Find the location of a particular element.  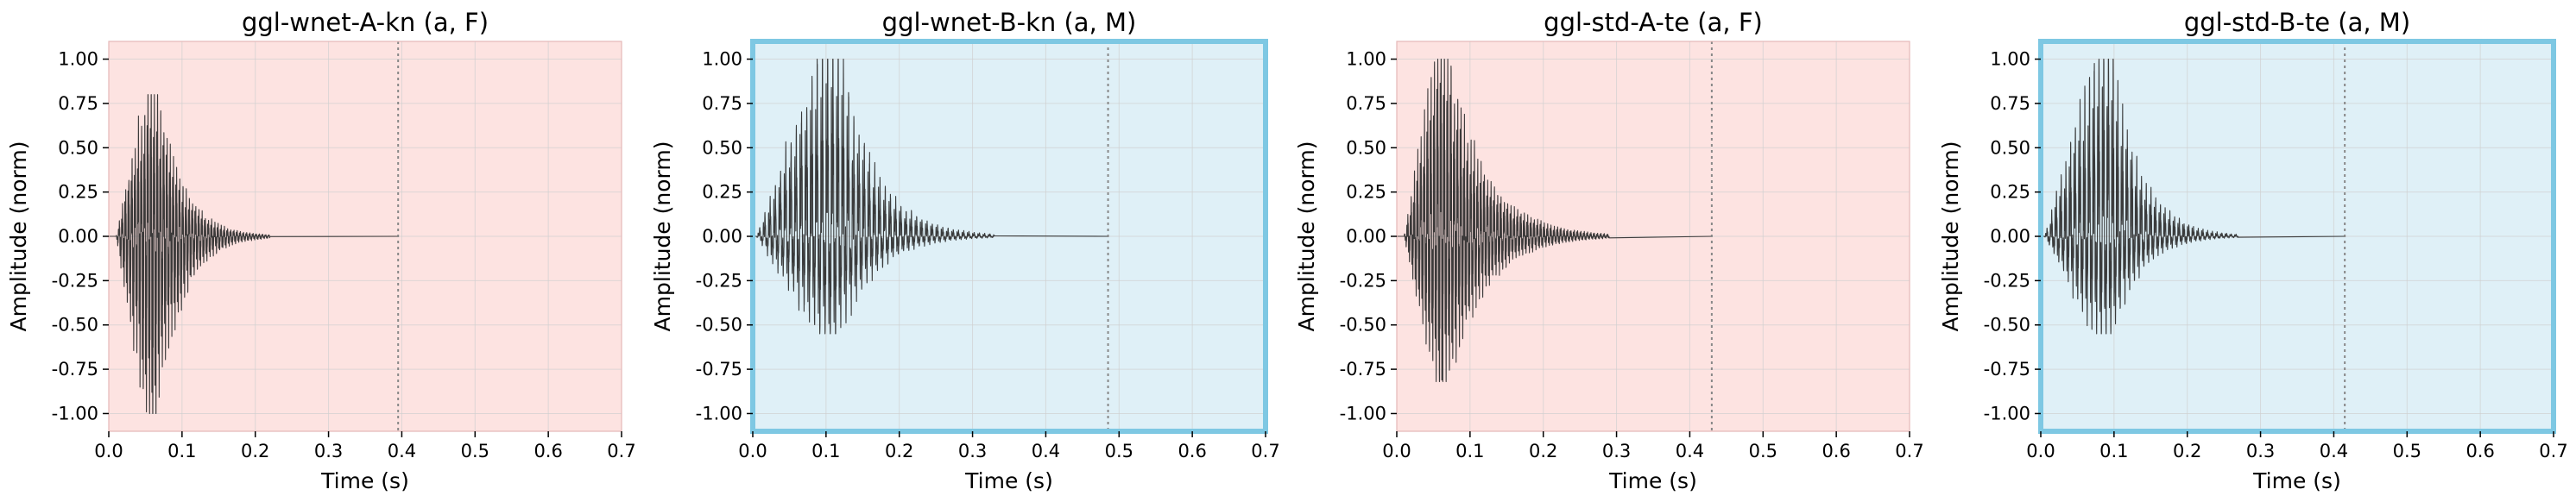

chart-title: ggl-wnet-A-kn (a, F) is located at coordinates (365, 22).